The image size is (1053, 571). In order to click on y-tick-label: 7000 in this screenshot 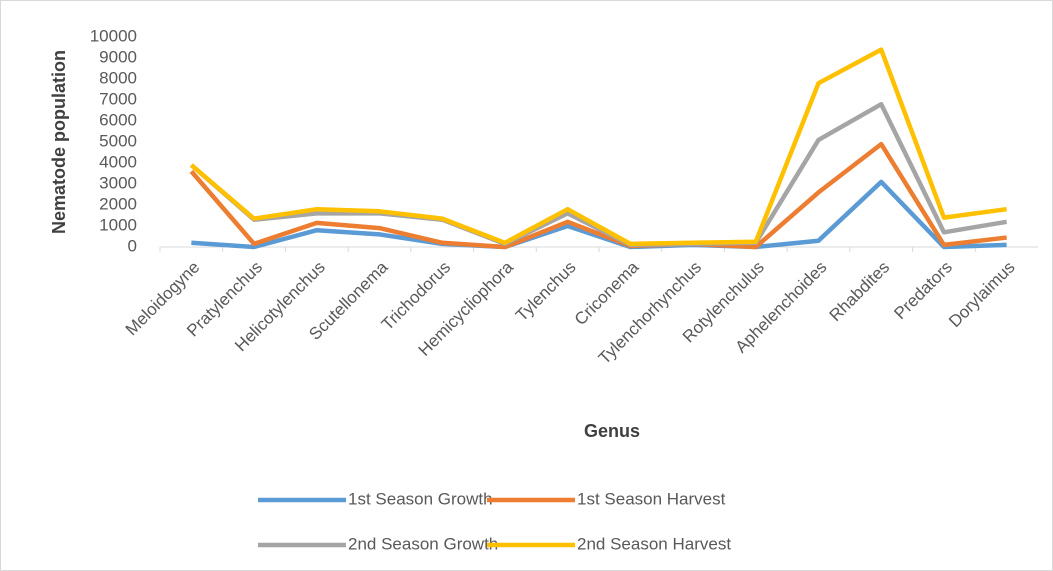, I will do `click(118, 98)`.